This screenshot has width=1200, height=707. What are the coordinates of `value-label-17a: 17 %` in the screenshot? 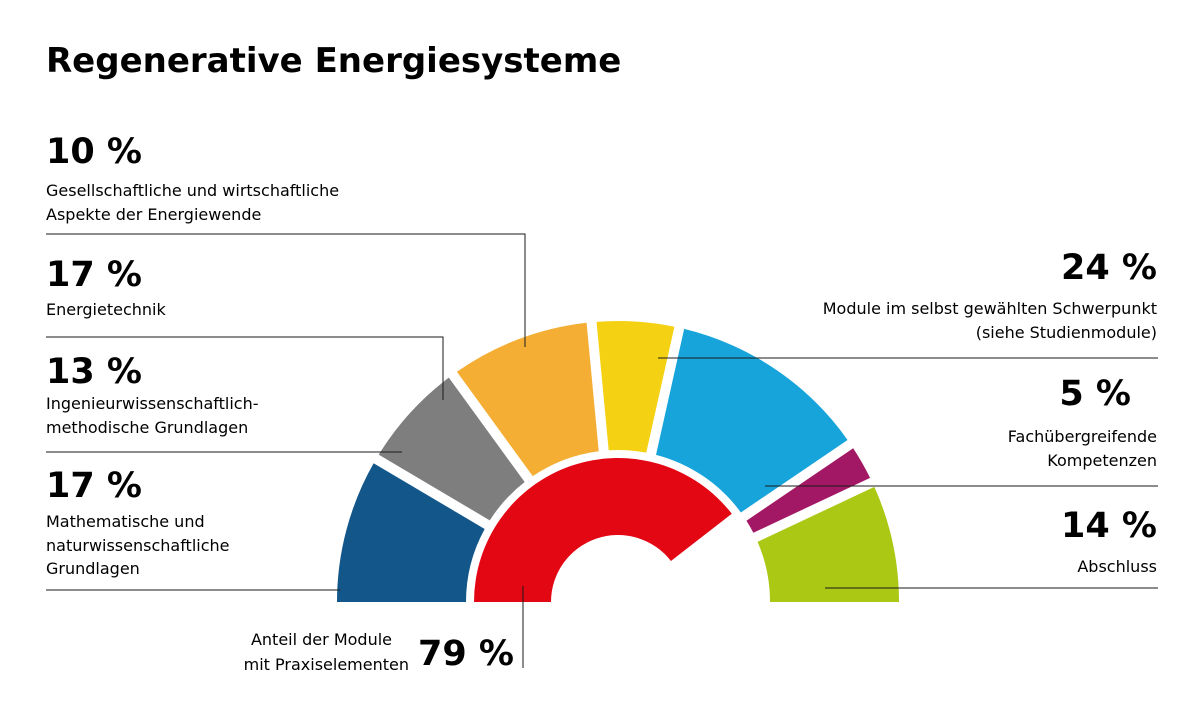 It's located at (94, 486).